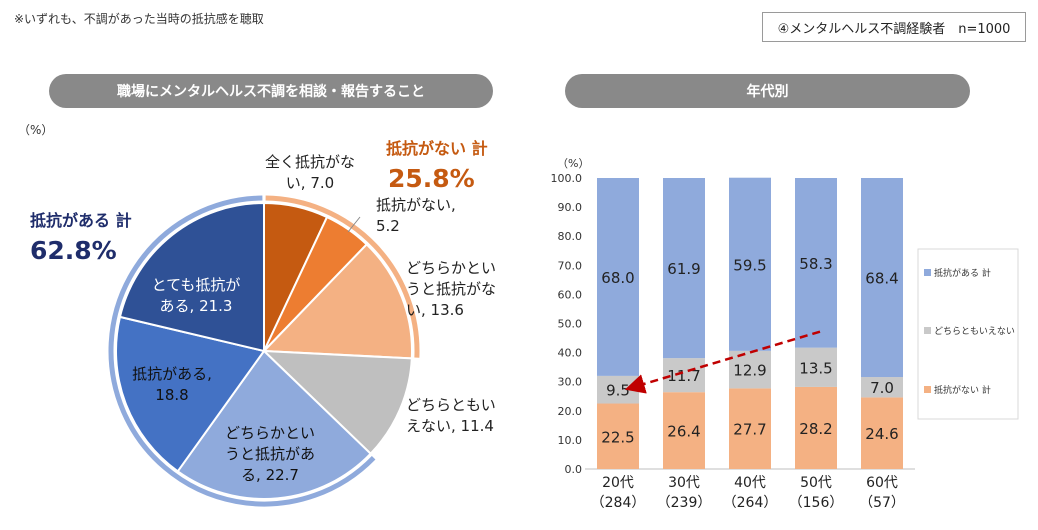 This screenshot has width=1038, height=530. Describe the element at coordinates (570, 265) in the screenshot. I see `bar-y-tick-label: 70.0` at that location.